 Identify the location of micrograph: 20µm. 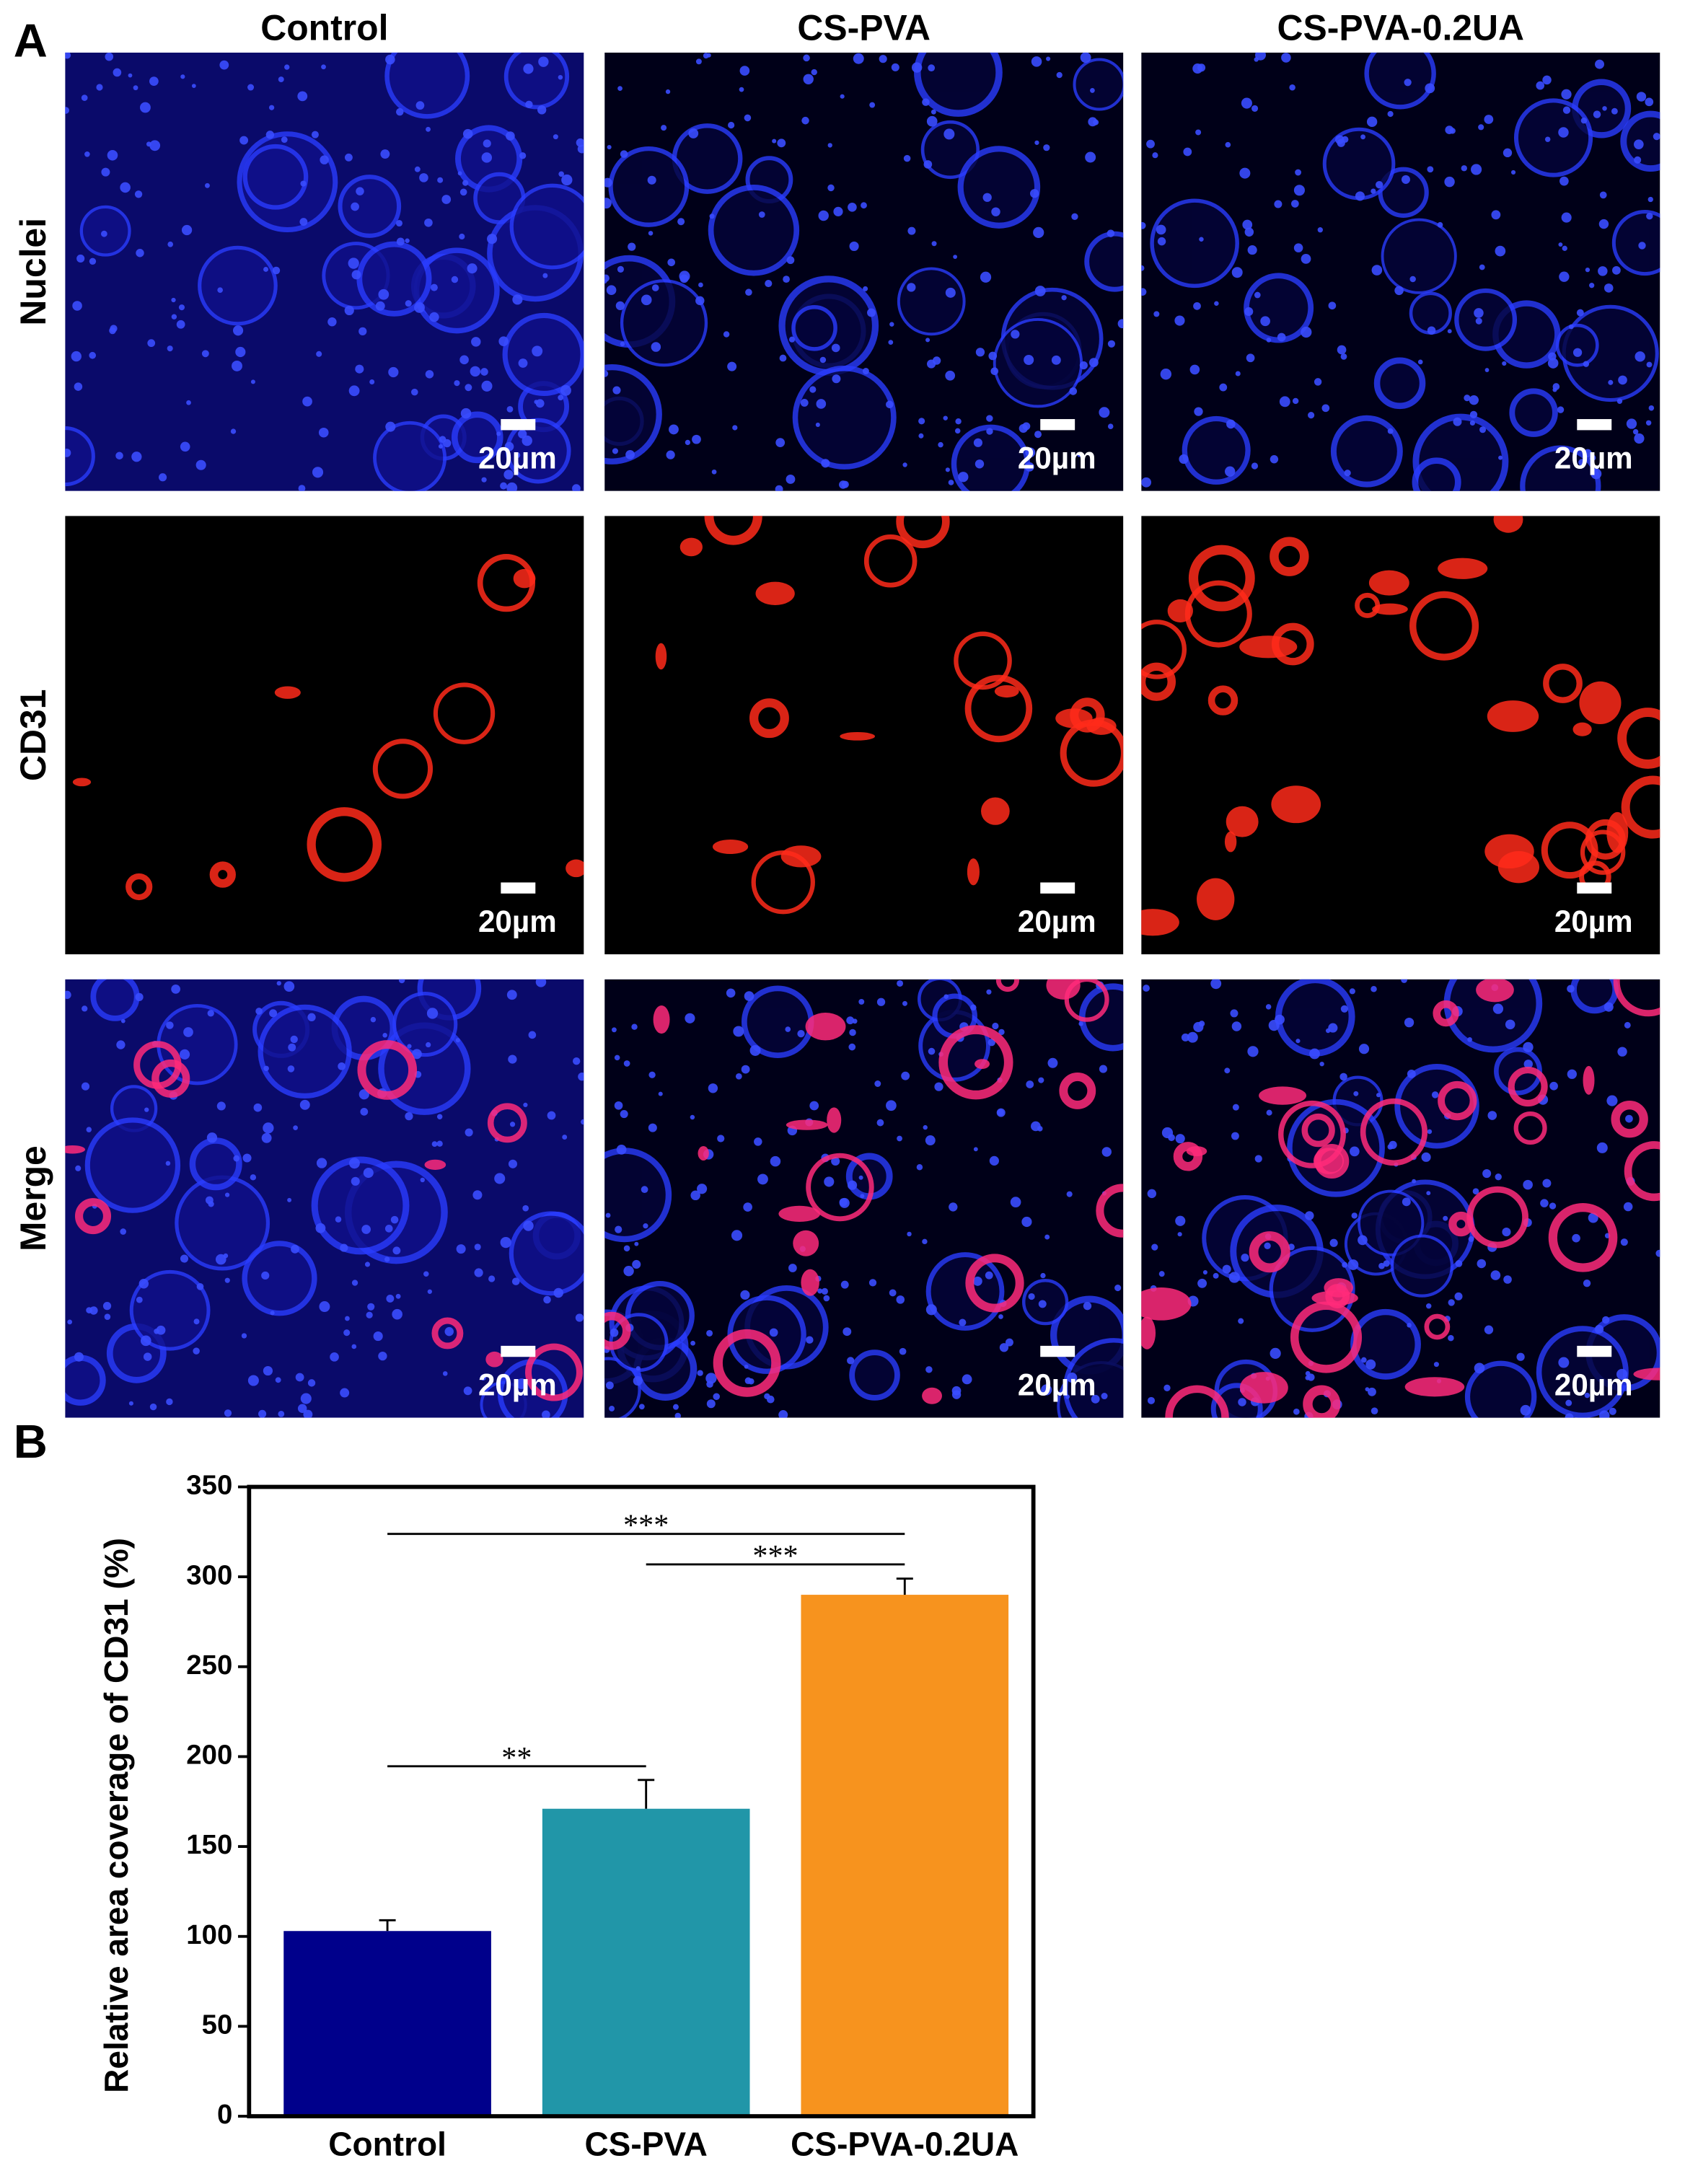
(324, 1198).